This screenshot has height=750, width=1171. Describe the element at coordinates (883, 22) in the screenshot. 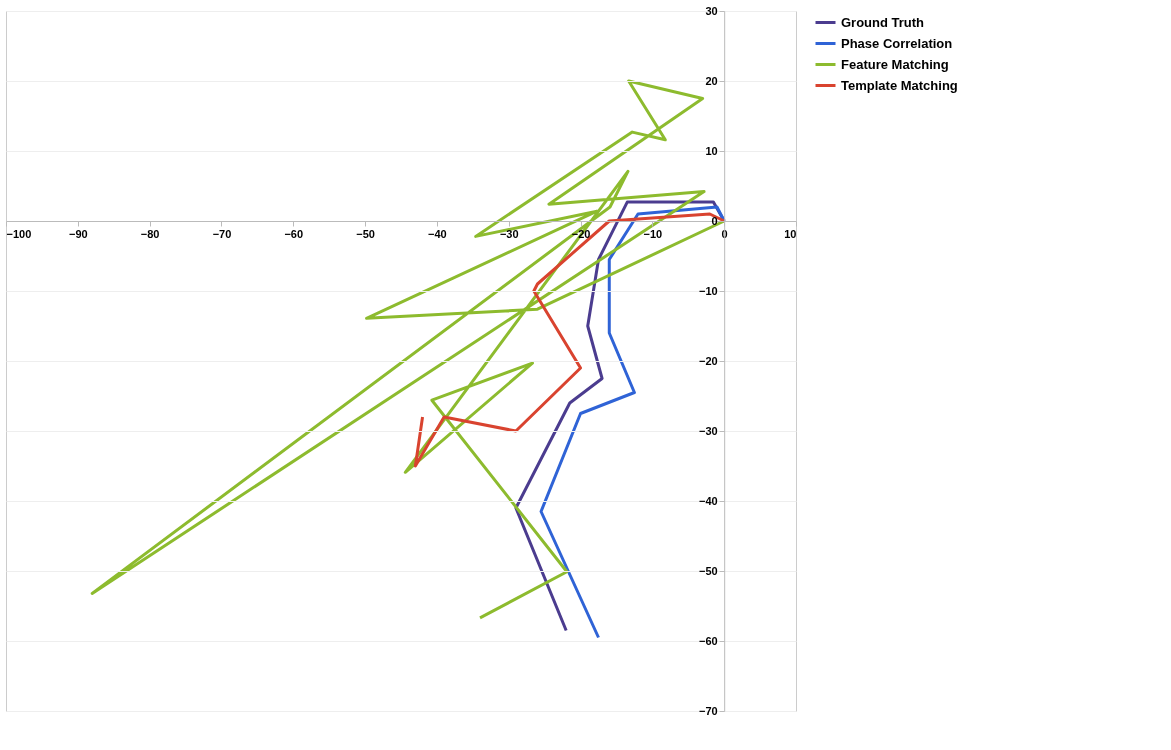

I see `legend-label: Ground Truth` at that location.